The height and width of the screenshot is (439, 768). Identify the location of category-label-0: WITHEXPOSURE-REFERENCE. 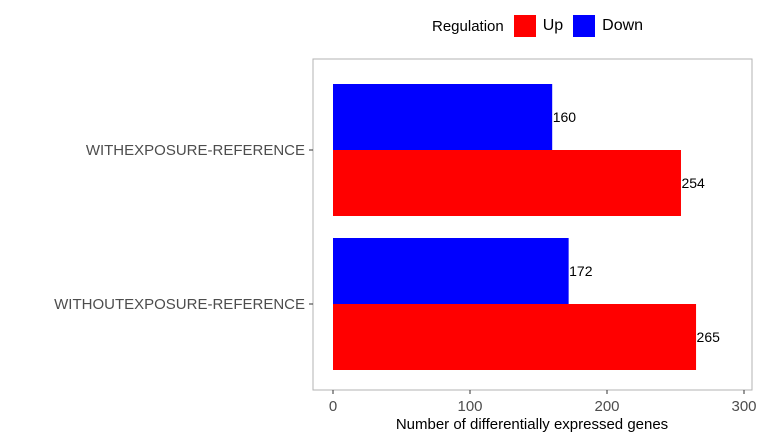
(195, 150).